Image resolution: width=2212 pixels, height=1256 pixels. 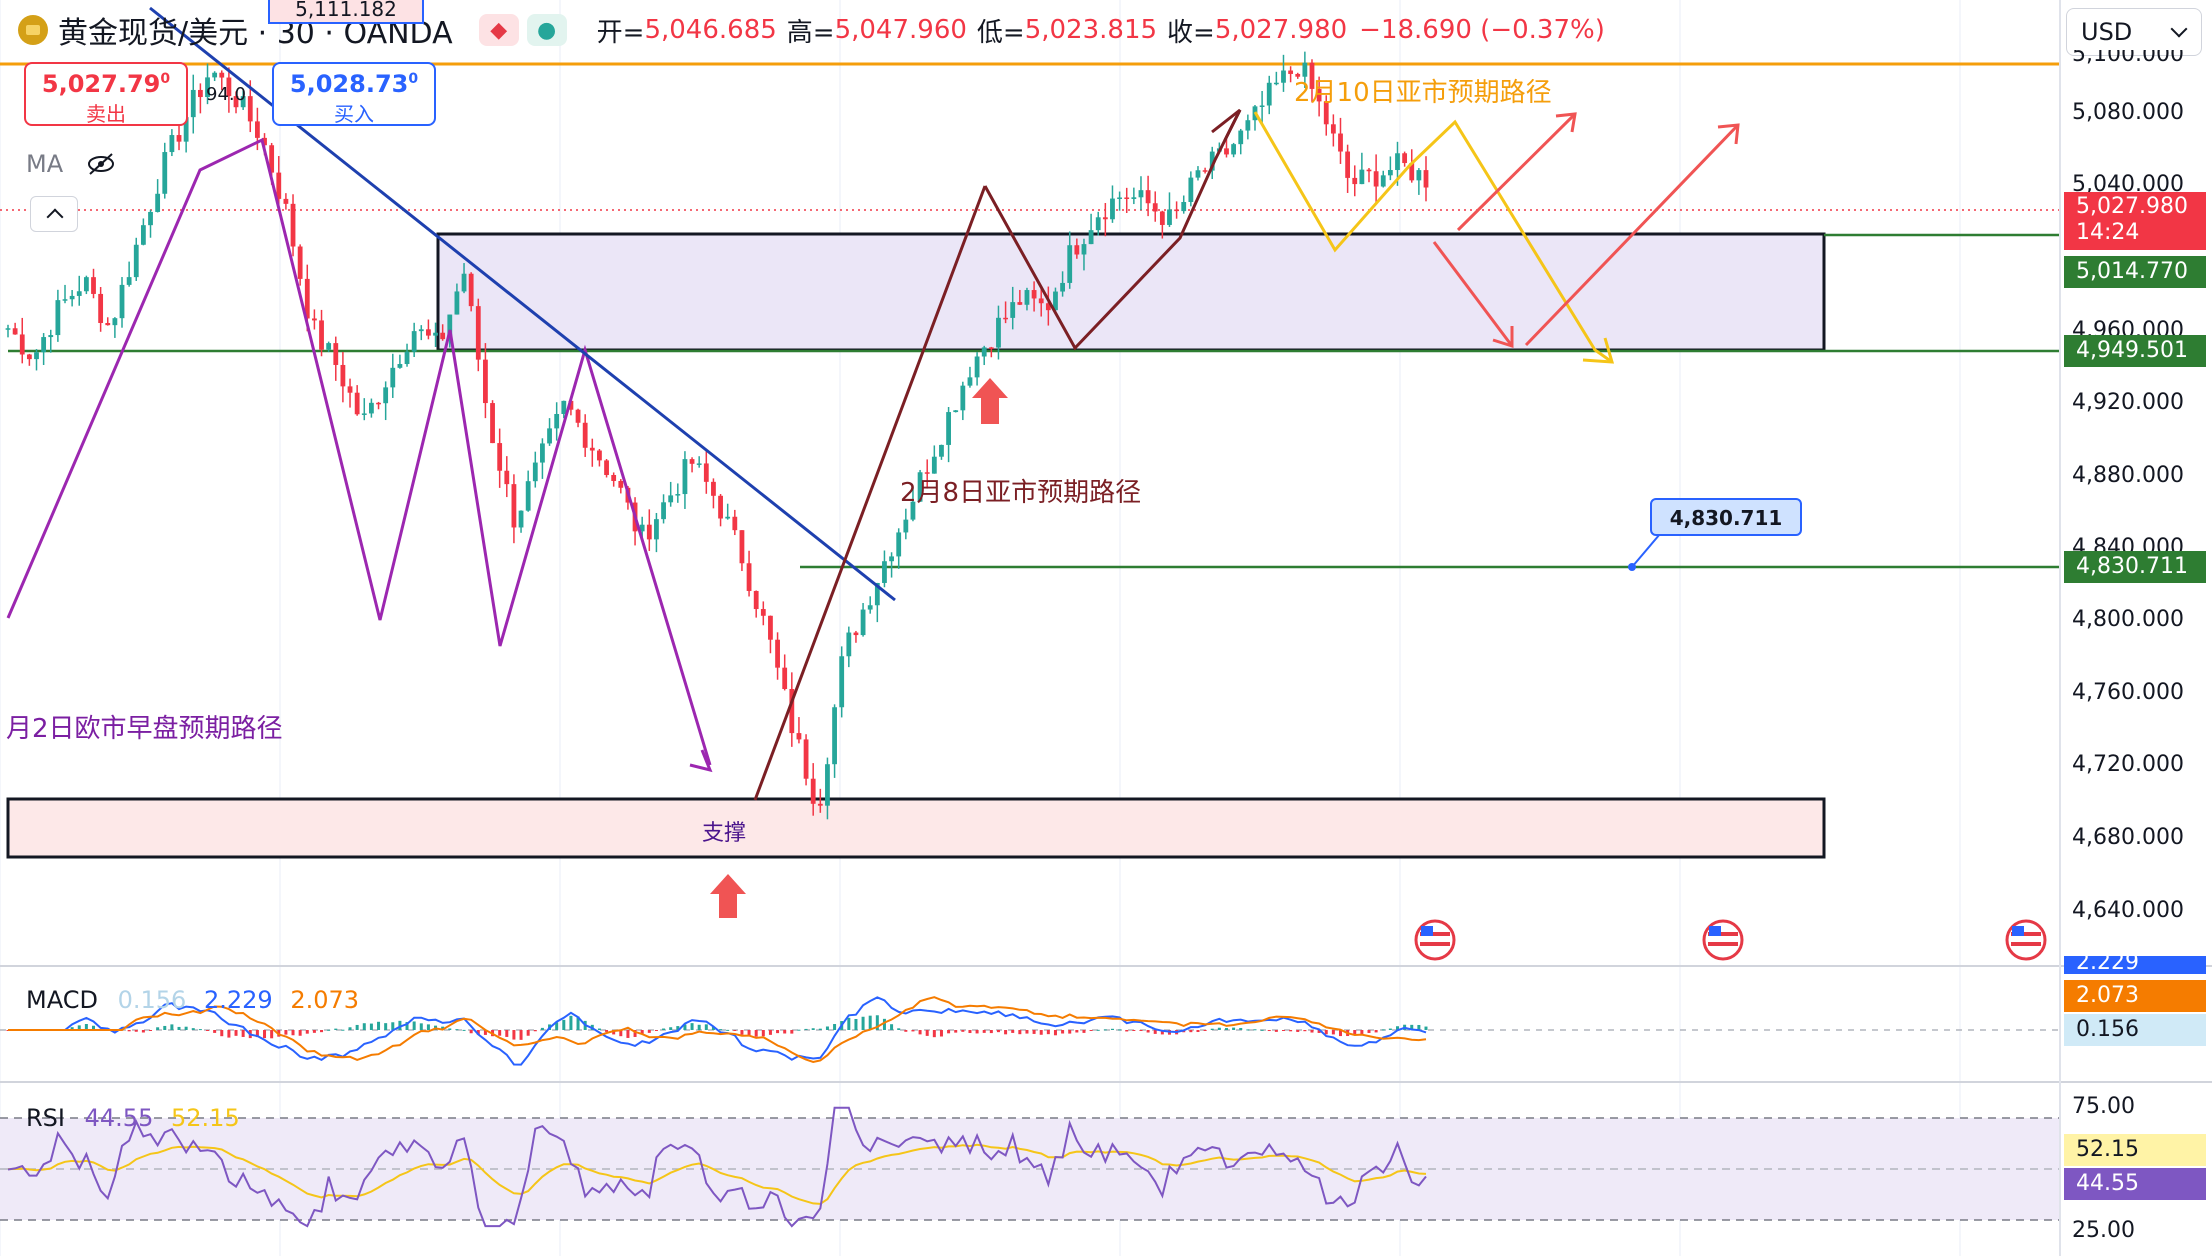 I want to click on macd-legend: MACD 0.156 2.229 2.073, so click(x=192, y=1000).